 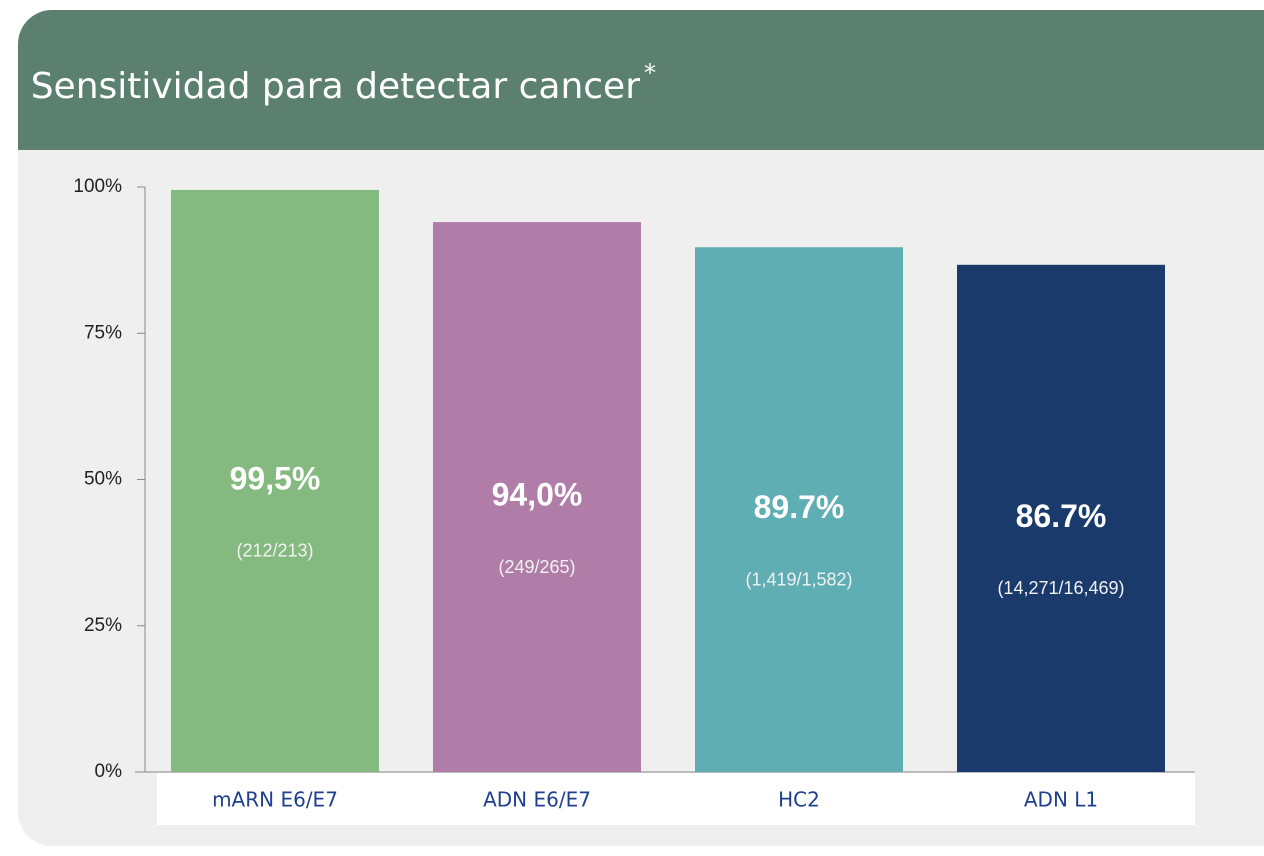 What do you see at coordinates (103, 625) in the screenshot?
I see `y-tick-label: 25%` at bounding box center [103, 625].